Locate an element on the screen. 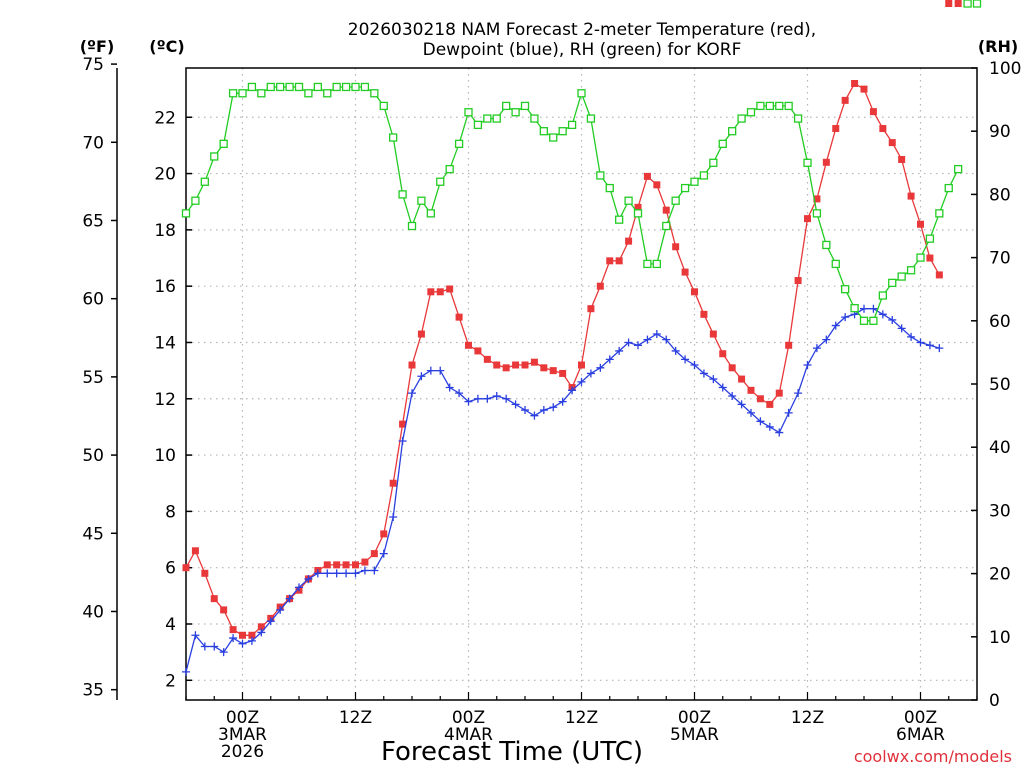  fahrenheit-tick-label: 60 is located at coordinates (93, 300).